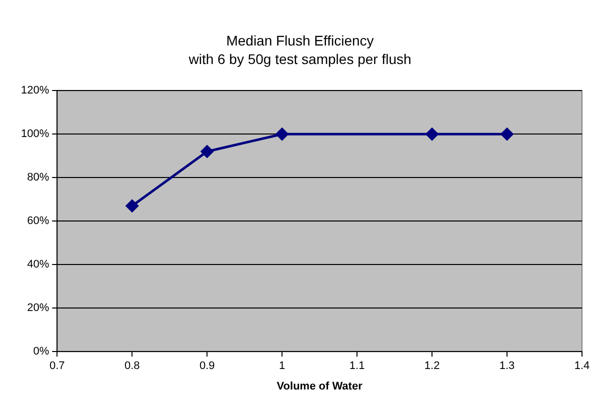 The image size is (605, 410). I want to click on y-tick-label: 0%, so click(41, 352).